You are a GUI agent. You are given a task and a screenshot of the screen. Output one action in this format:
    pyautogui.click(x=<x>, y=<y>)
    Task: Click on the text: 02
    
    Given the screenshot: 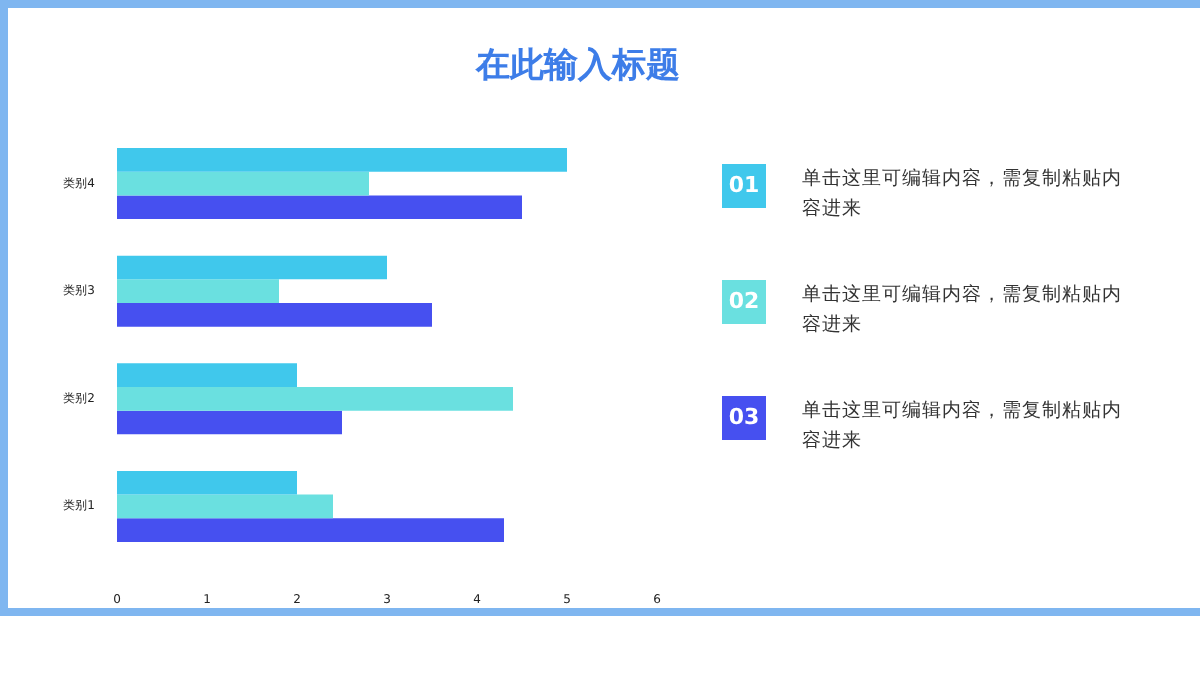 What is the action you would take?
    pyautogui.click(x=744, y=302)
    